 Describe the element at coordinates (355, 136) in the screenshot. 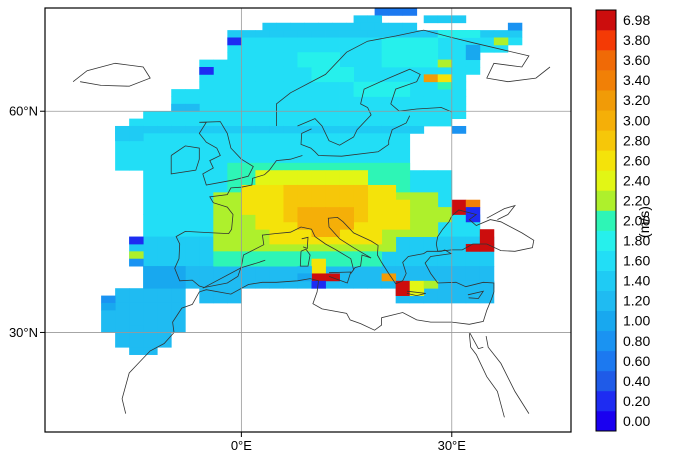

I see `coastline-path` at that location.